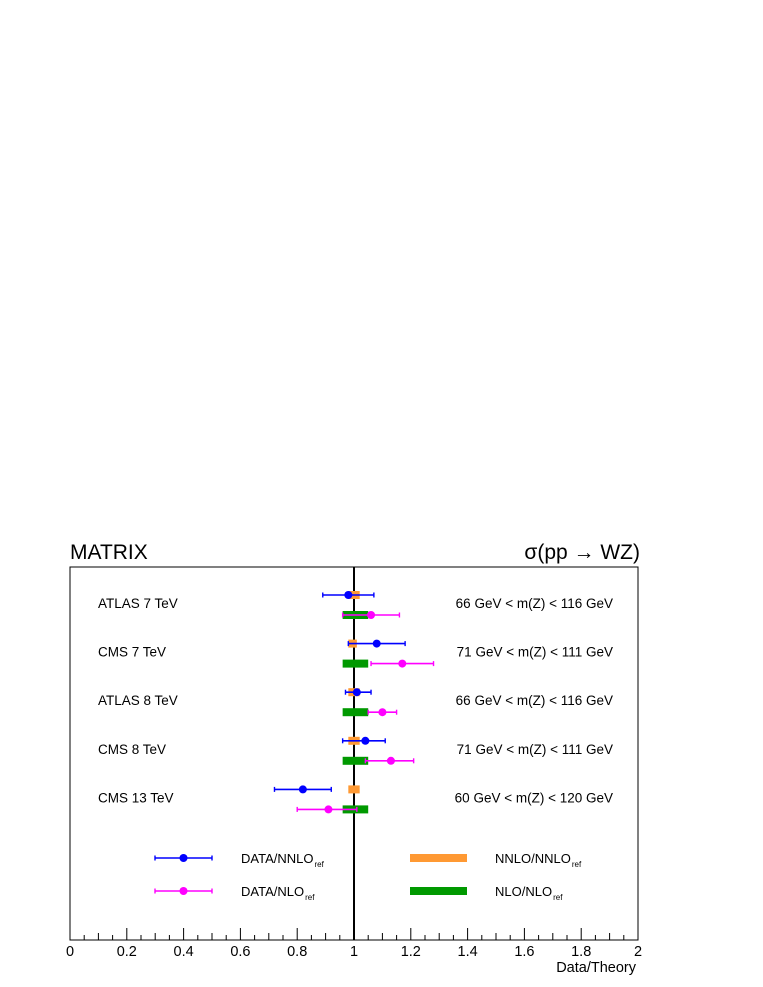 Image resolution: width=763 pixels, height=987 pixels. I want to click on x-tick-label: 0, so click(70, 952).